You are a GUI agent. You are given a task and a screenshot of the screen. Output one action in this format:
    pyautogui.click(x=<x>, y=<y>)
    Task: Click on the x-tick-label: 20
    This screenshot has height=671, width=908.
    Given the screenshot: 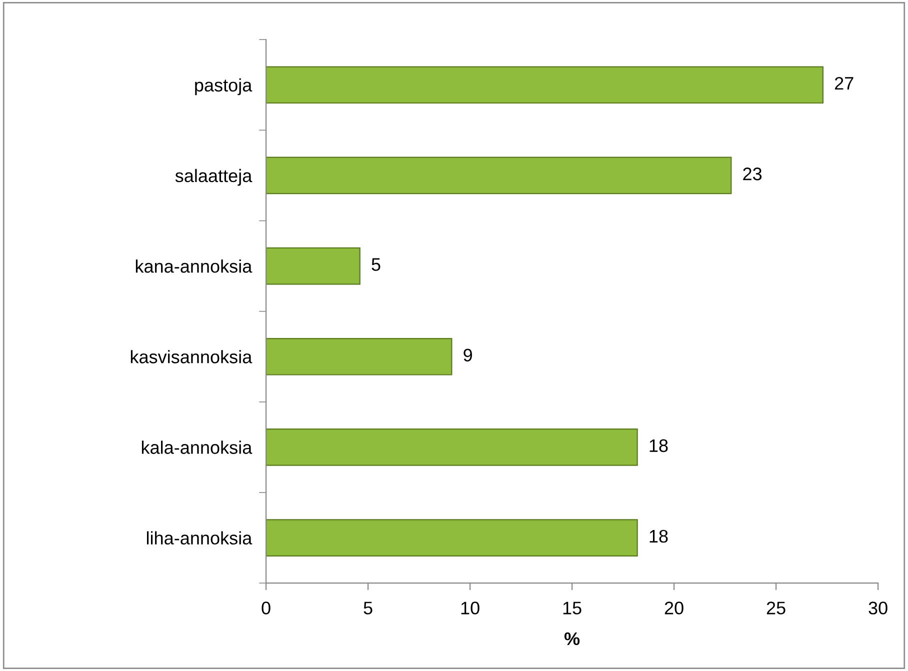 What is the action you would take?
    pyautogui.click(x=674, y=608)
    